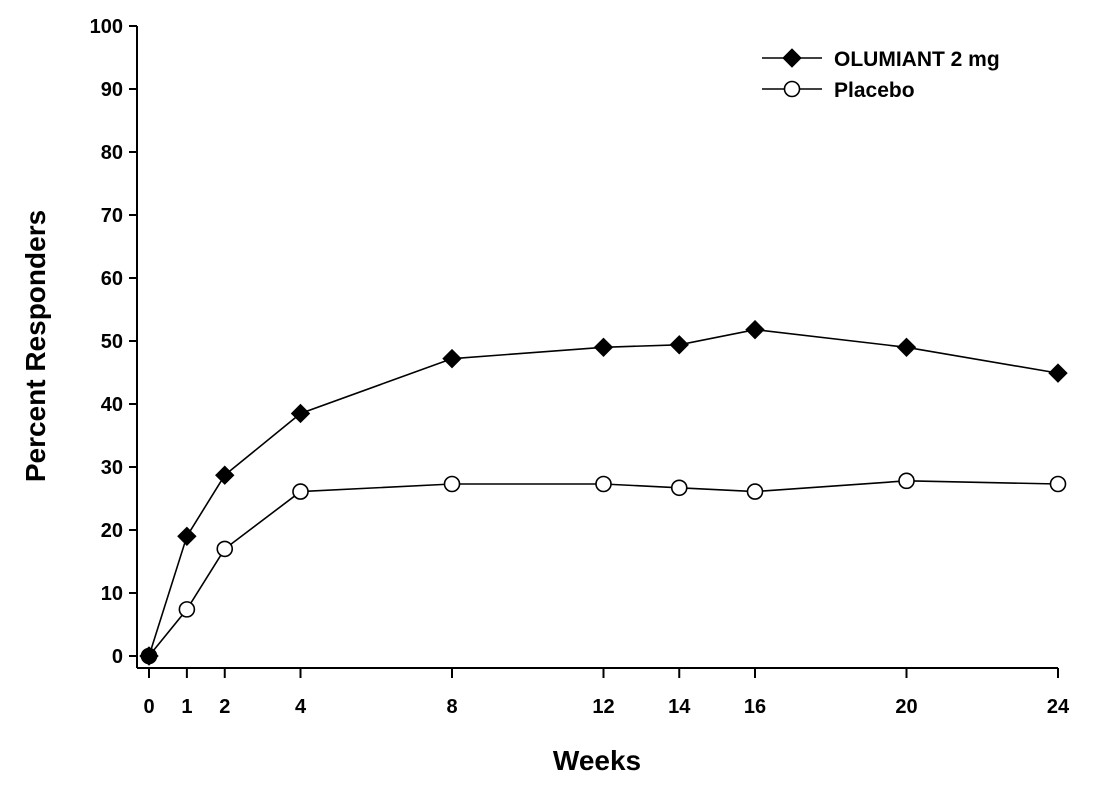 The image size is (1107, 796). What do you see at coordinates (451, 707) in the screenshot?
I see `x-tick-label: 8` at bounding box center [451, 707].